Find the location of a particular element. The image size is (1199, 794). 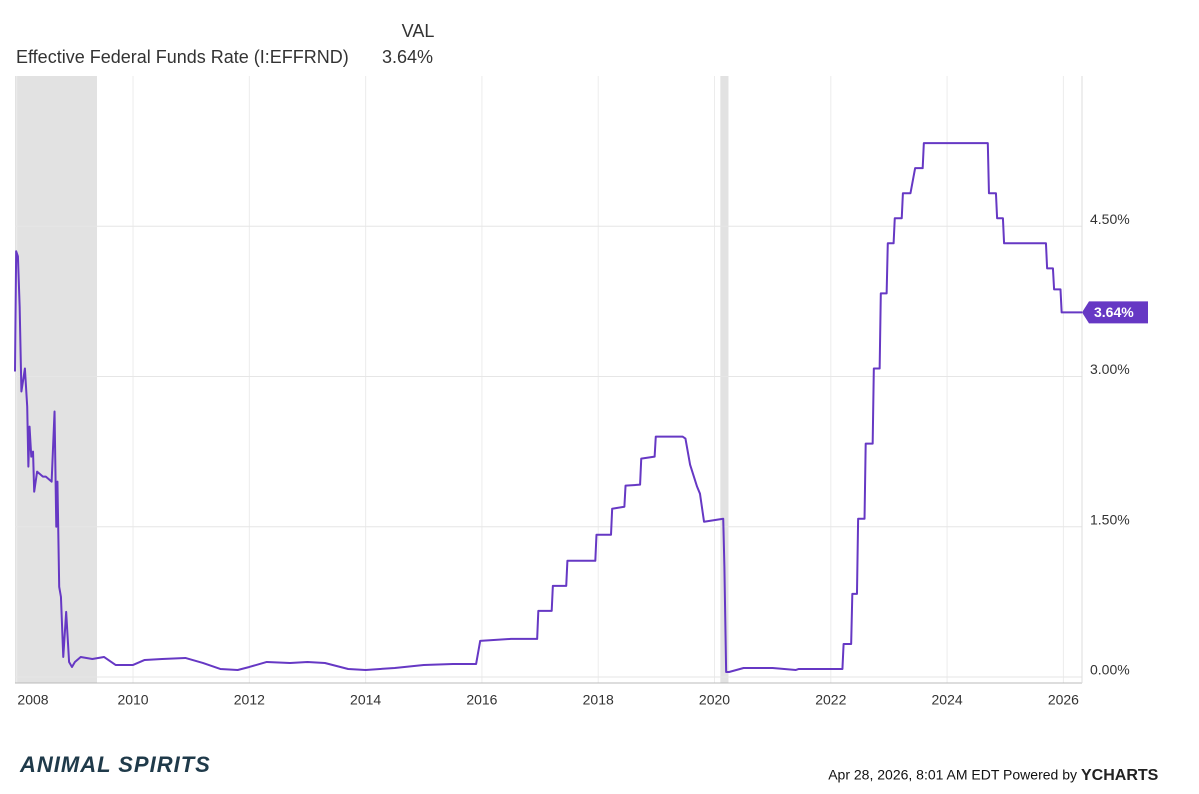

x-tick-label: 2018 is located at coordinates (598, 700).